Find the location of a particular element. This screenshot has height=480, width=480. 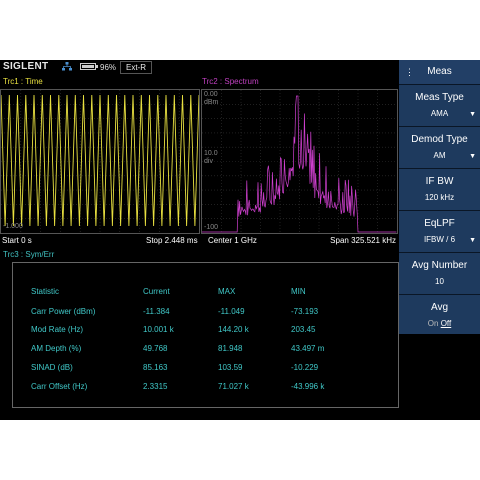

time-domain-pane: -1.000 is located at coordinates (100, 161).